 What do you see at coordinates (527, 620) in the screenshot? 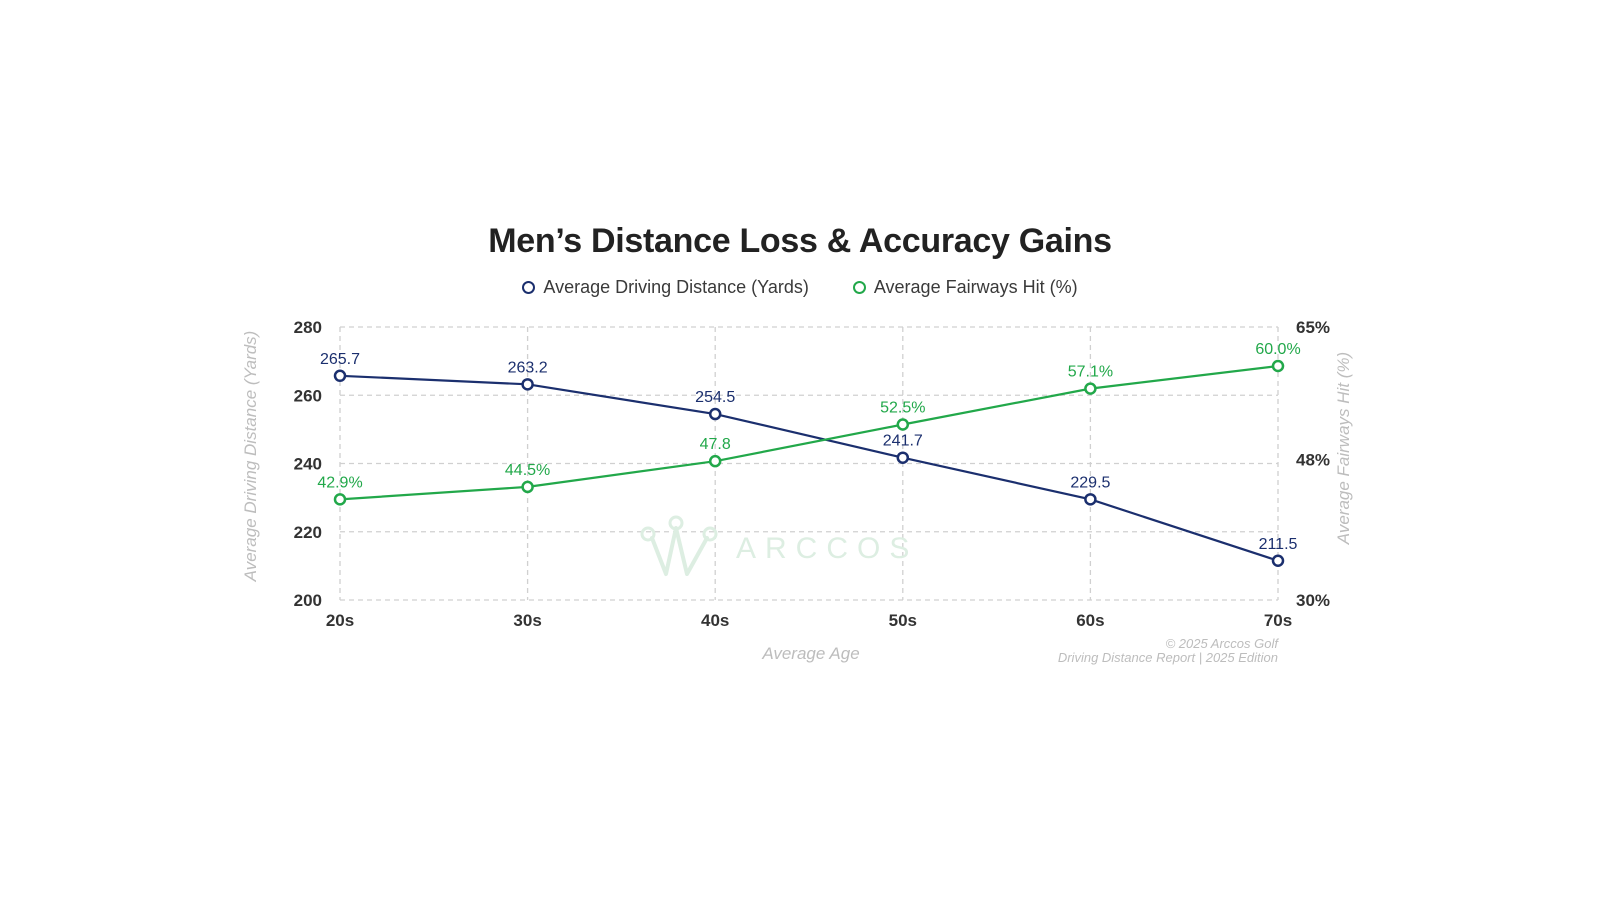
I see `x-tick-label: 30s` at bounding box center [527, 620].